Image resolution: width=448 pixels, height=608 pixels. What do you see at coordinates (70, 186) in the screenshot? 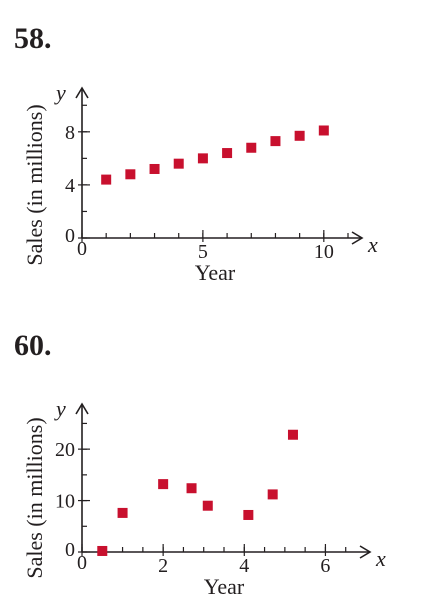
I see `y-tick-label: 4` at bounding box center [70, 186].